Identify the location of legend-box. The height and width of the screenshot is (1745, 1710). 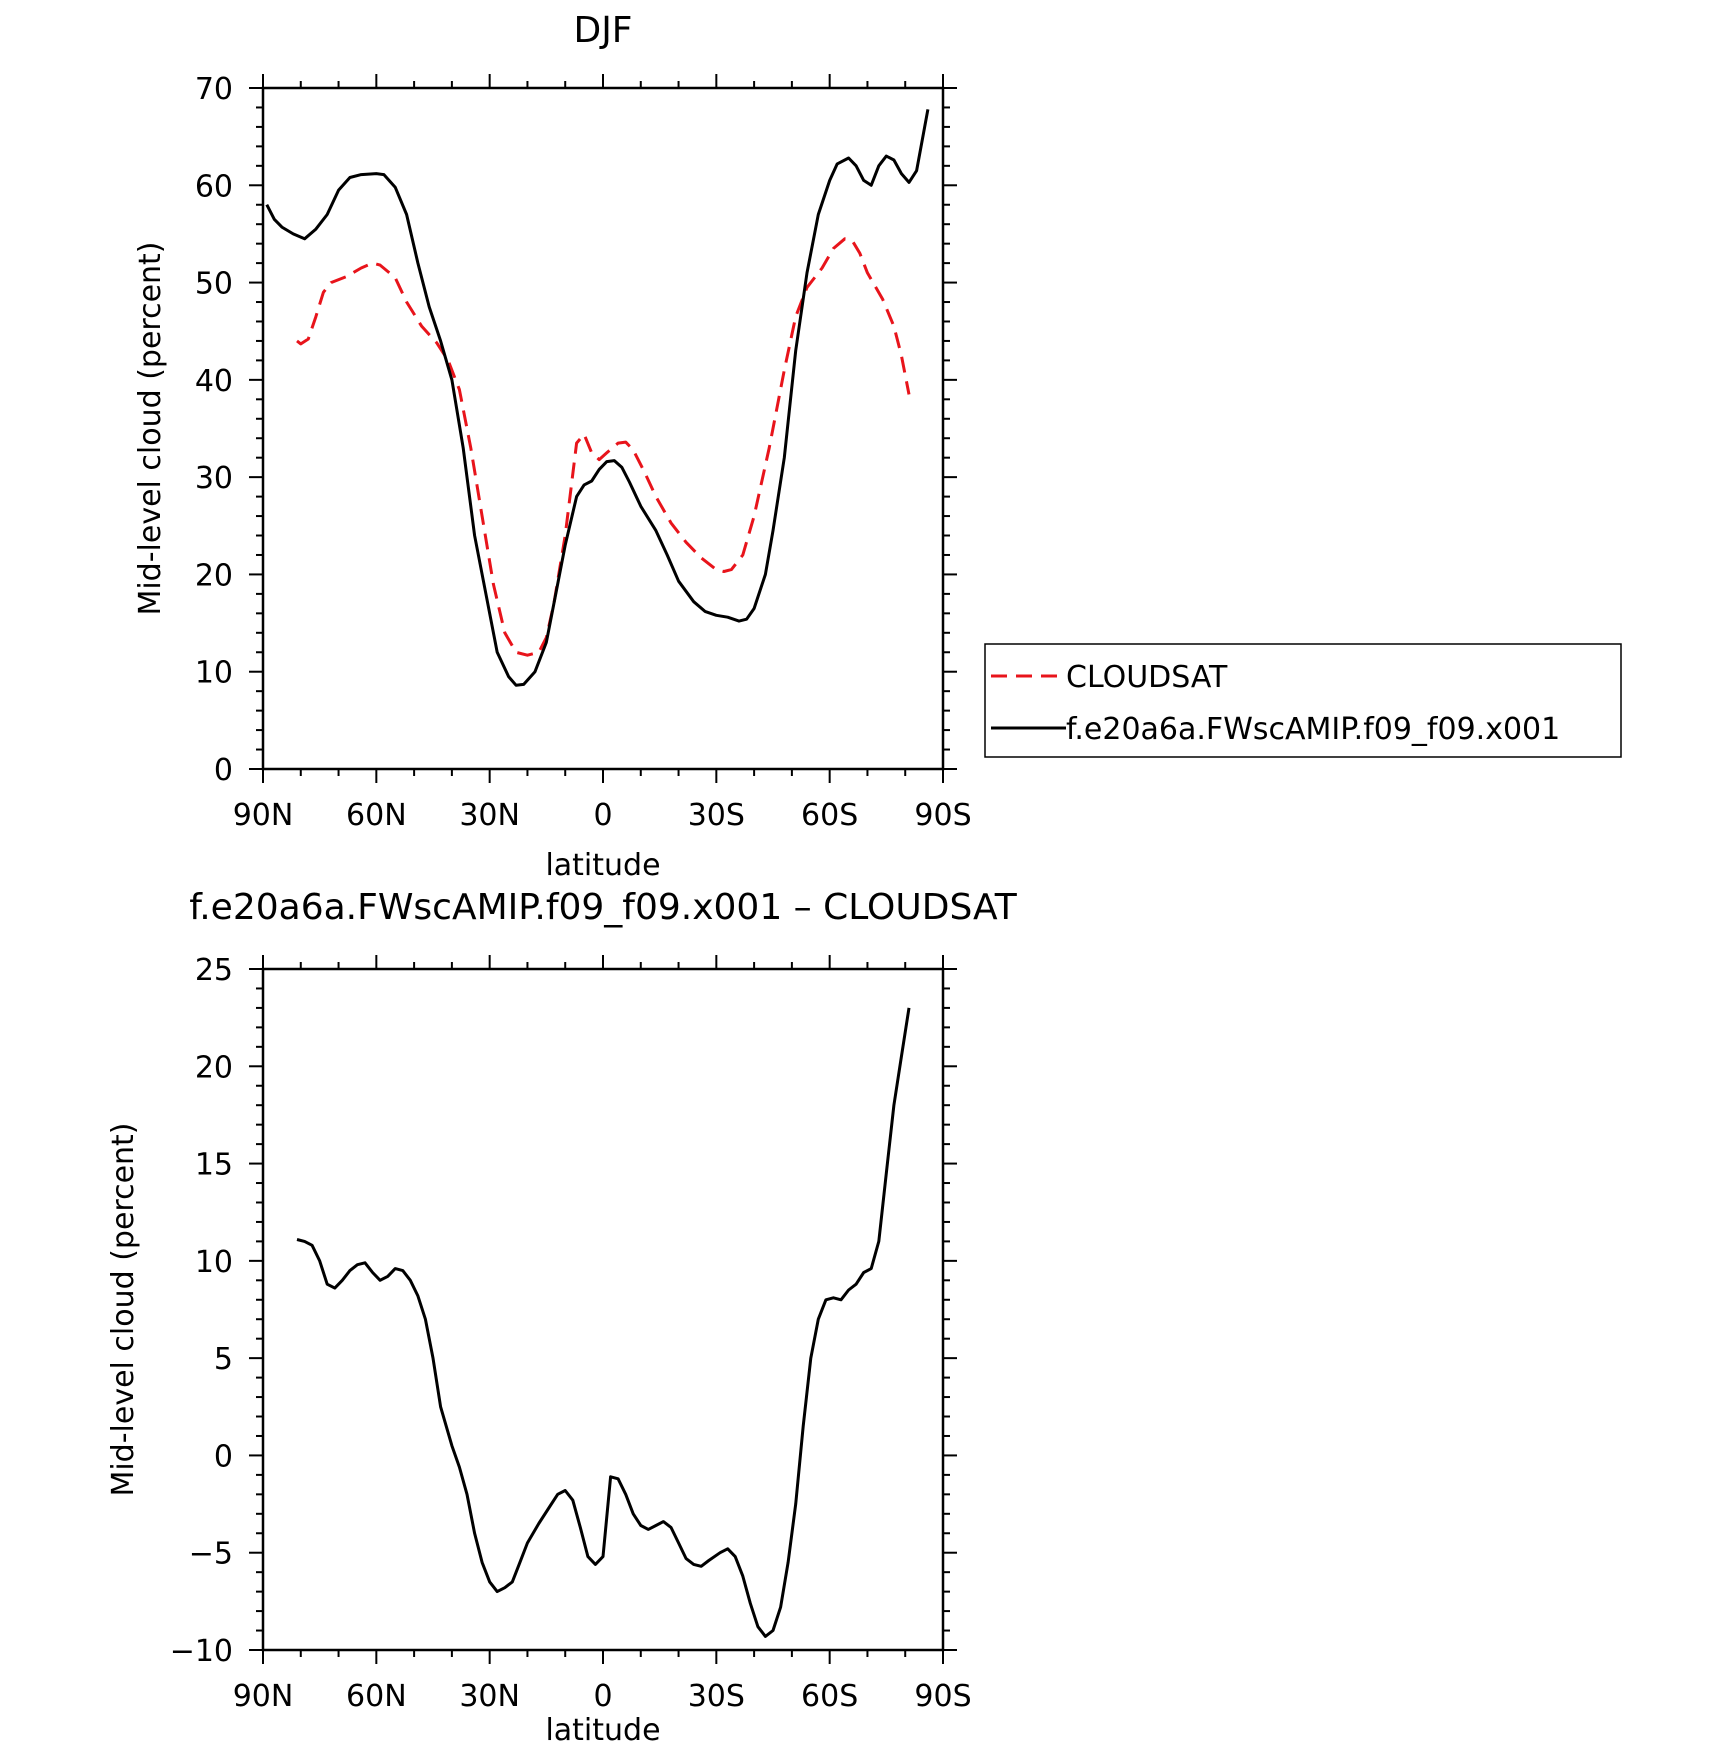
(1303, 700).